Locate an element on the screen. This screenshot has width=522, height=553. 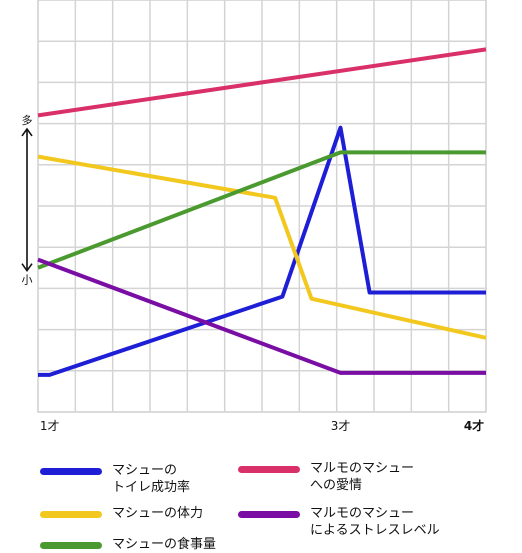
y-axis-low-label: 小 is located at coordinates (27, 280).